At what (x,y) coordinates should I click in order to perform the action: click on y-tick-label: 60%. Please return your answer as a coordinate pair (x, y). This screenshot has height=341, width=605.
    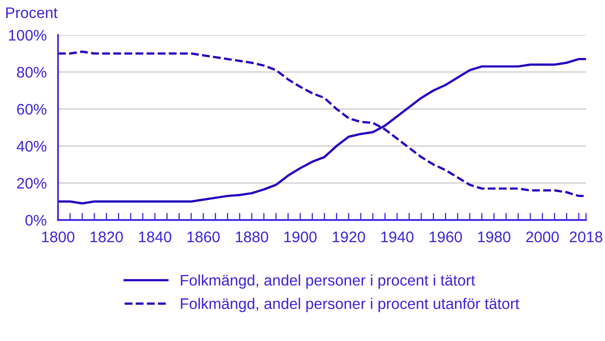
    Looking at the image, I should click on (31, 109).